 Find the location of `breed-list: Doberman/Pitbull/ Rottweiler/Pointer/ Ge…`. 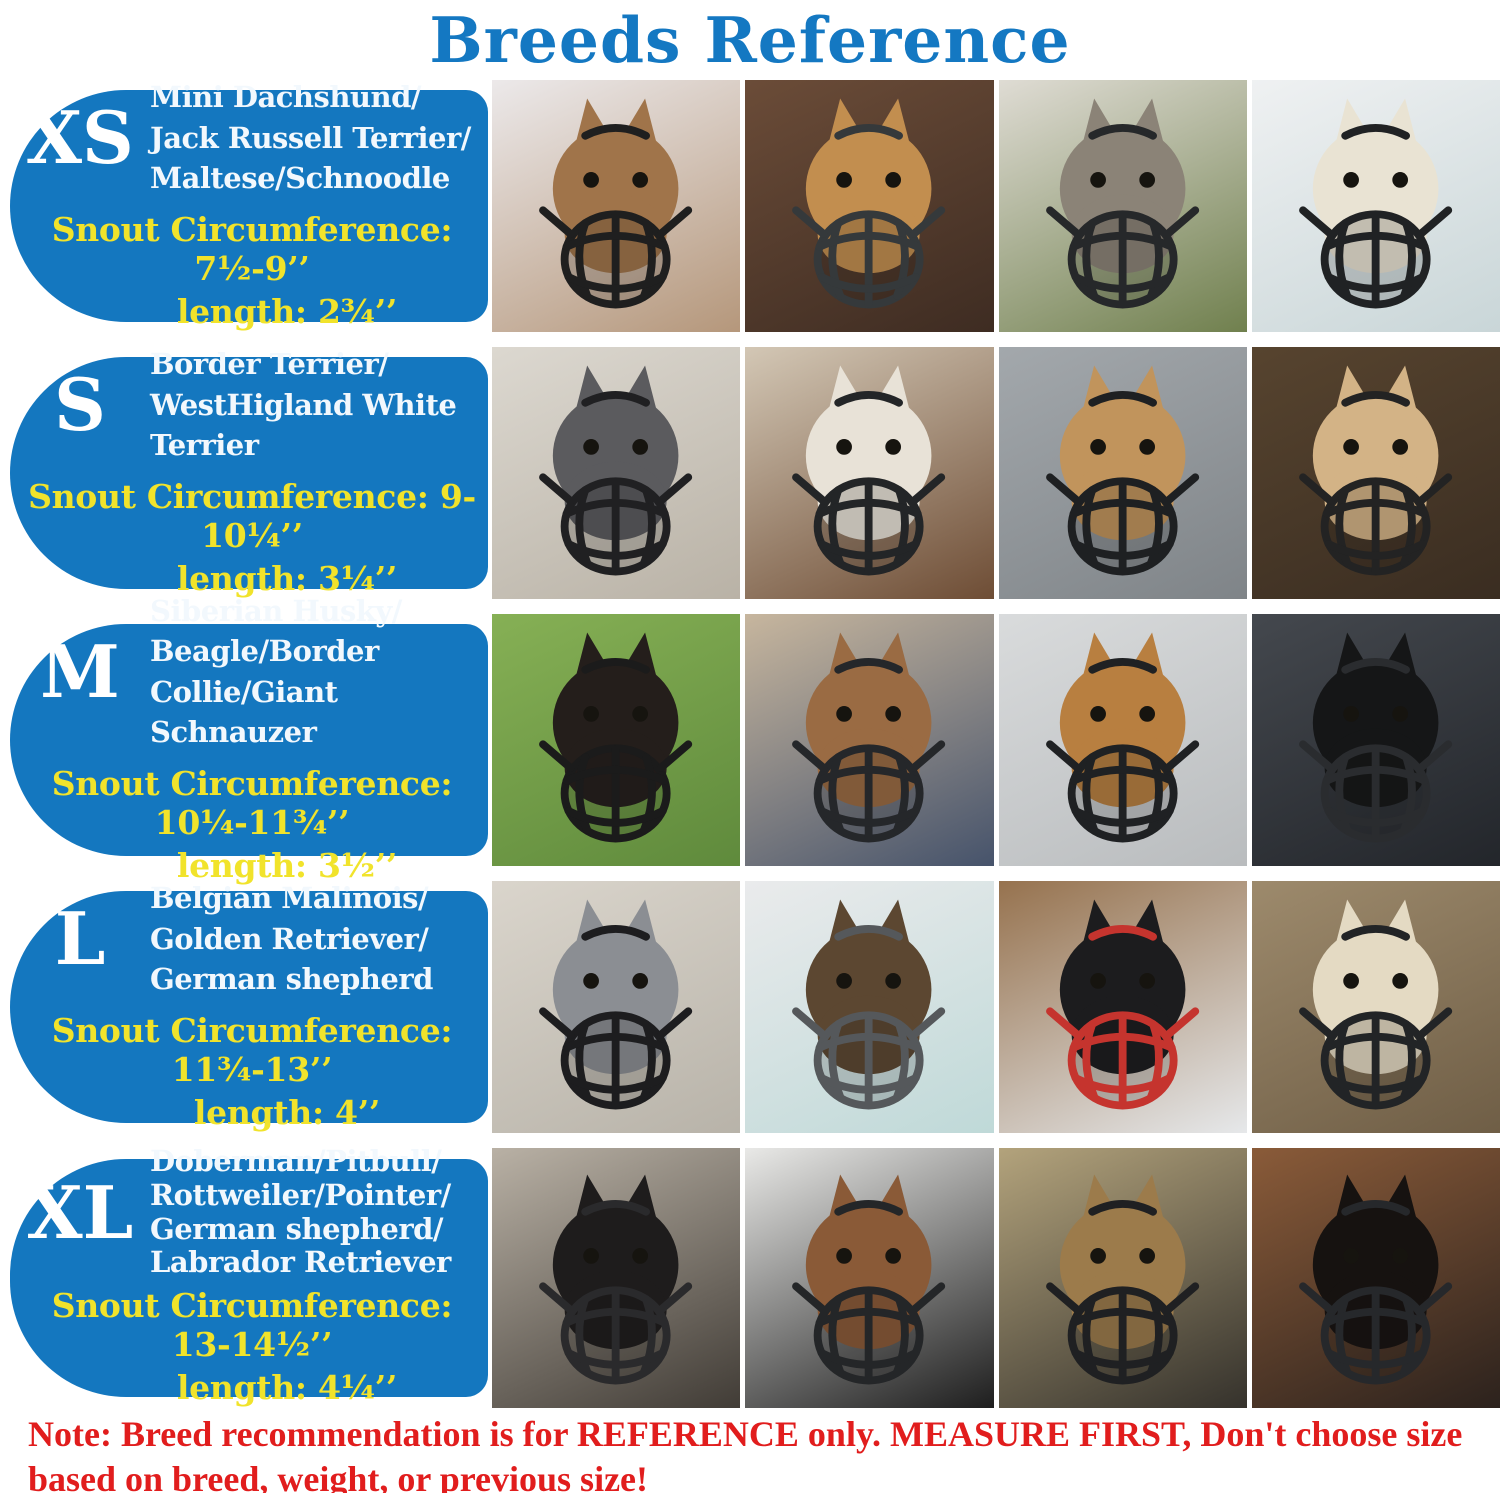

breed-list: Doberman/Pitbull/ Rottweiler/Pointer/ Ge… is located at coordinates (300, 1211).